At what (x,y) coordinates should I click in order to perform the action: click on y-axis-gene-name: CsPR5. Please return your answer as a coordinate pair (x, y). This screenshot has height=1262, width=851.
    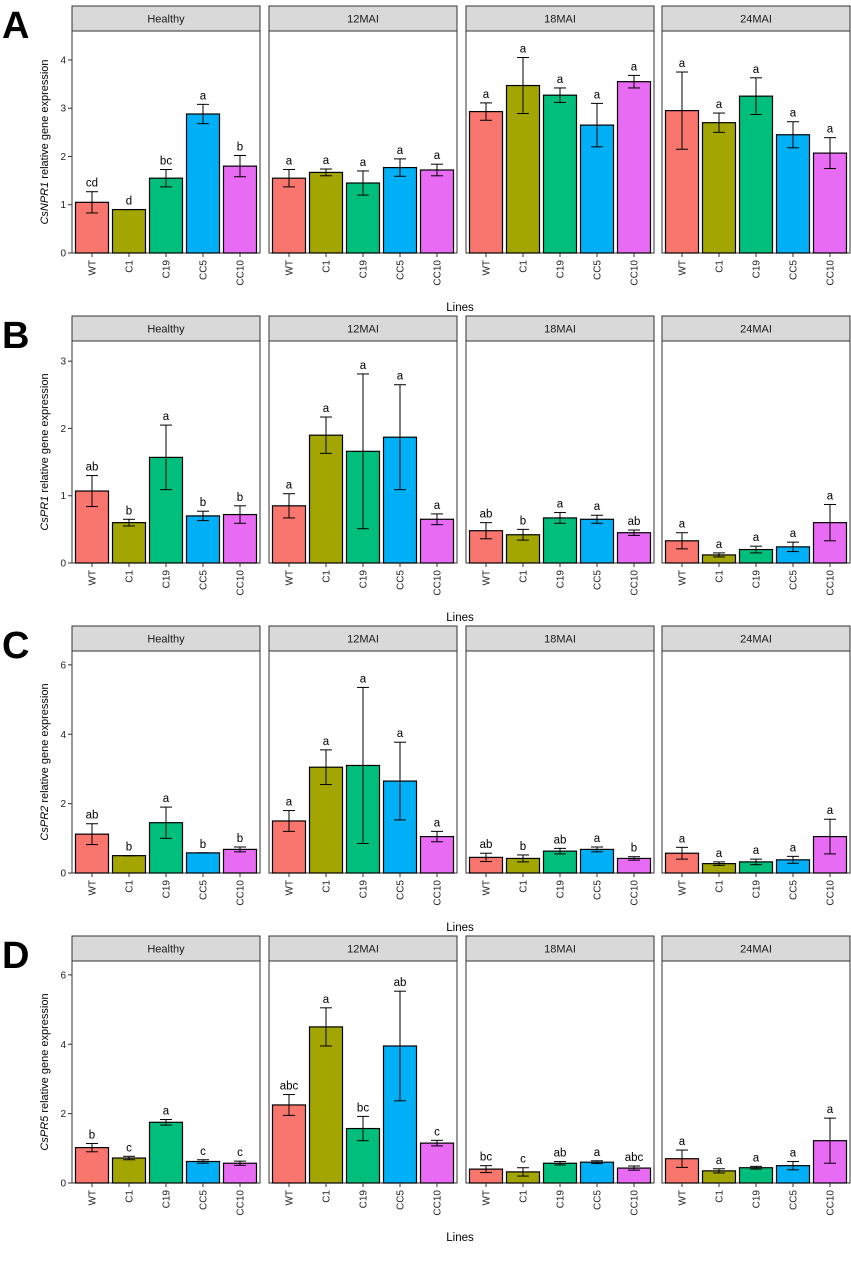
    Looking at the image, I should click on (45, 1133).